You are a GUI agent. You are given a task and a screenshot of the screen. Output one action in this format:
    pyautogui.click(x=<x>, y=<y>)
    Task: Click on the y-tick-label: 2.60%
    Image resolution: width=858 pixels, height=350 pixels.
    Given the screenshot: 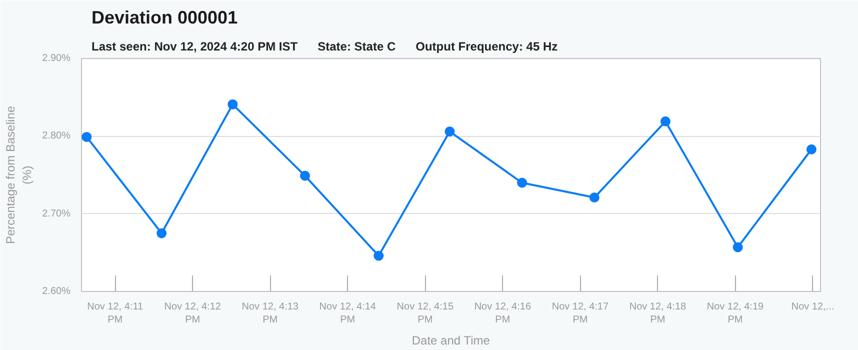 What is the action you would take?
    pyautogui.click(x=56, y=291)
    